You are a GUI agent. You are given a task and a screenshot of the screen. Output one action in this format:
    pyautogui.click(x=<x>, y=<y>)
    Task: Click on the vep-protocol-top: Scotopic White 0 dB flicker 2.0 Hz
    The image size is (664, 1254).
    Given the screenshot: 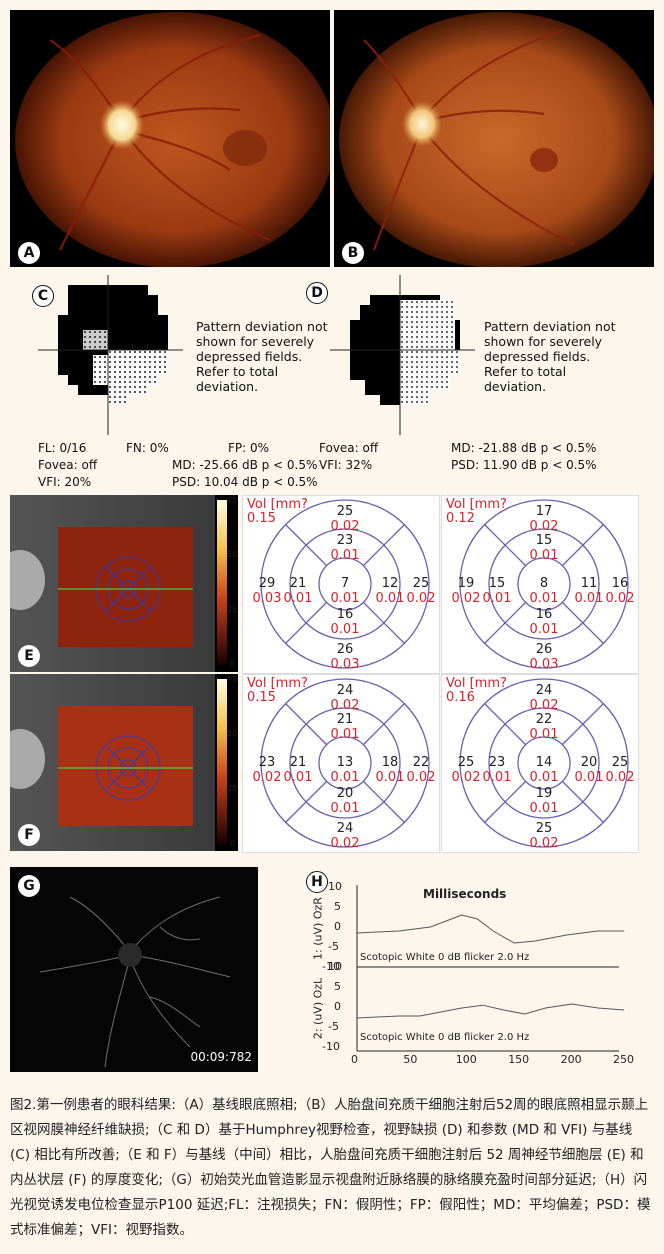 What is the action you would take?
    pyautogui.click(x=445, y=957)
    